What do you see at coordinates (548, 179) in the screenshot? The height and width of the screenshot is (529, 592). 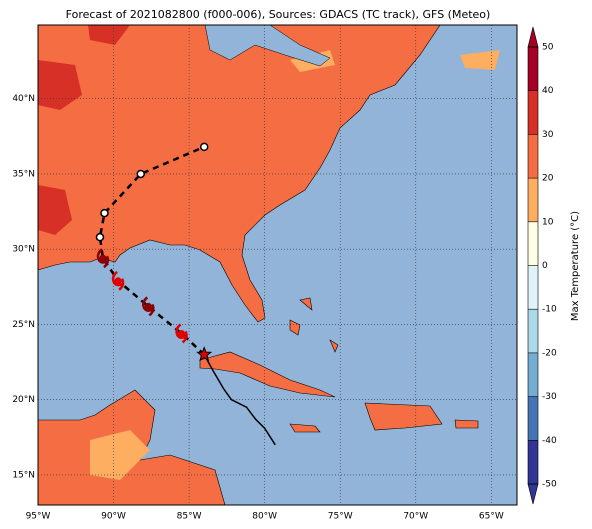 I see `colorbar-tick-label: 20` at bounding box center [548, 179].